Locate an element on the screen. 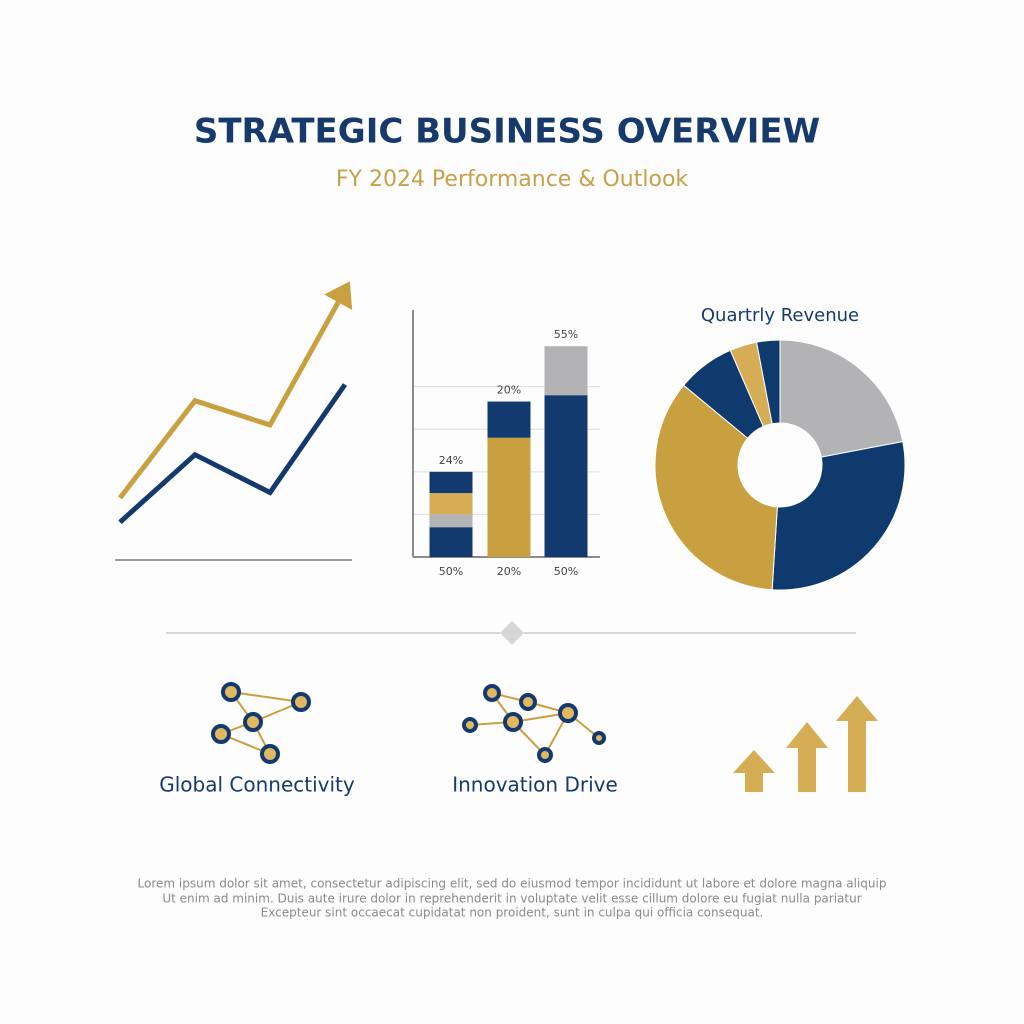 This screenshot has height=1024, width=1024. feature-label: Global Connectivity is located at coordinates (257, 785).